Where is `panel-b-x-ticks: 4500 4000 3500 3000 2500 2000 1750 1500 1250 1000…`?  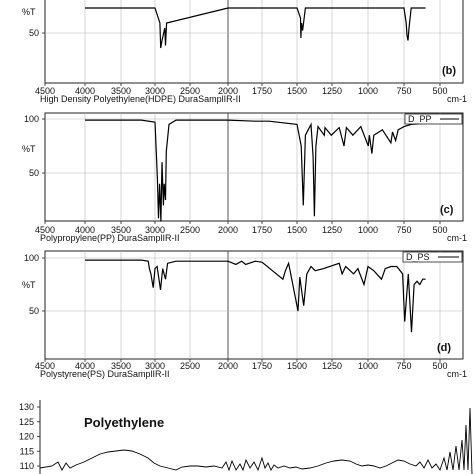 panel-b-x-ticks: 4500 4000 3500 3000 2500 2000 1750 1500 1250 1000… is located at coordinates (241, 89).